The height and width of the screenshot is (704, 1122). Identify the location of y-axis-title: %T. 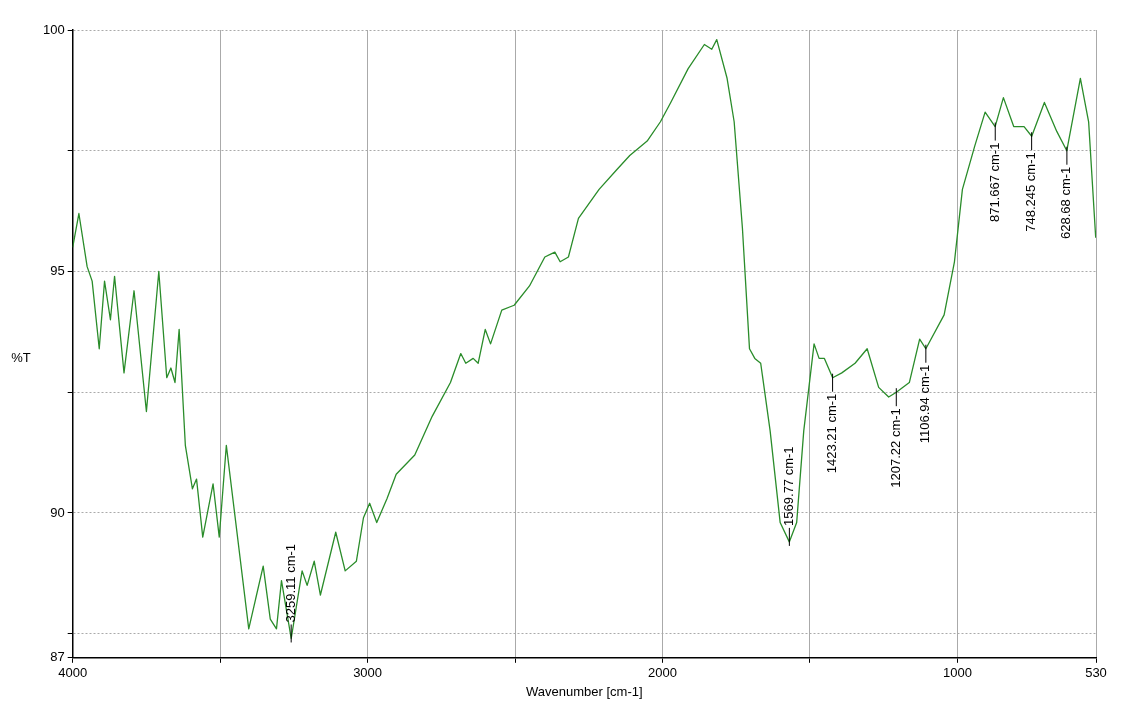
(21, 358).